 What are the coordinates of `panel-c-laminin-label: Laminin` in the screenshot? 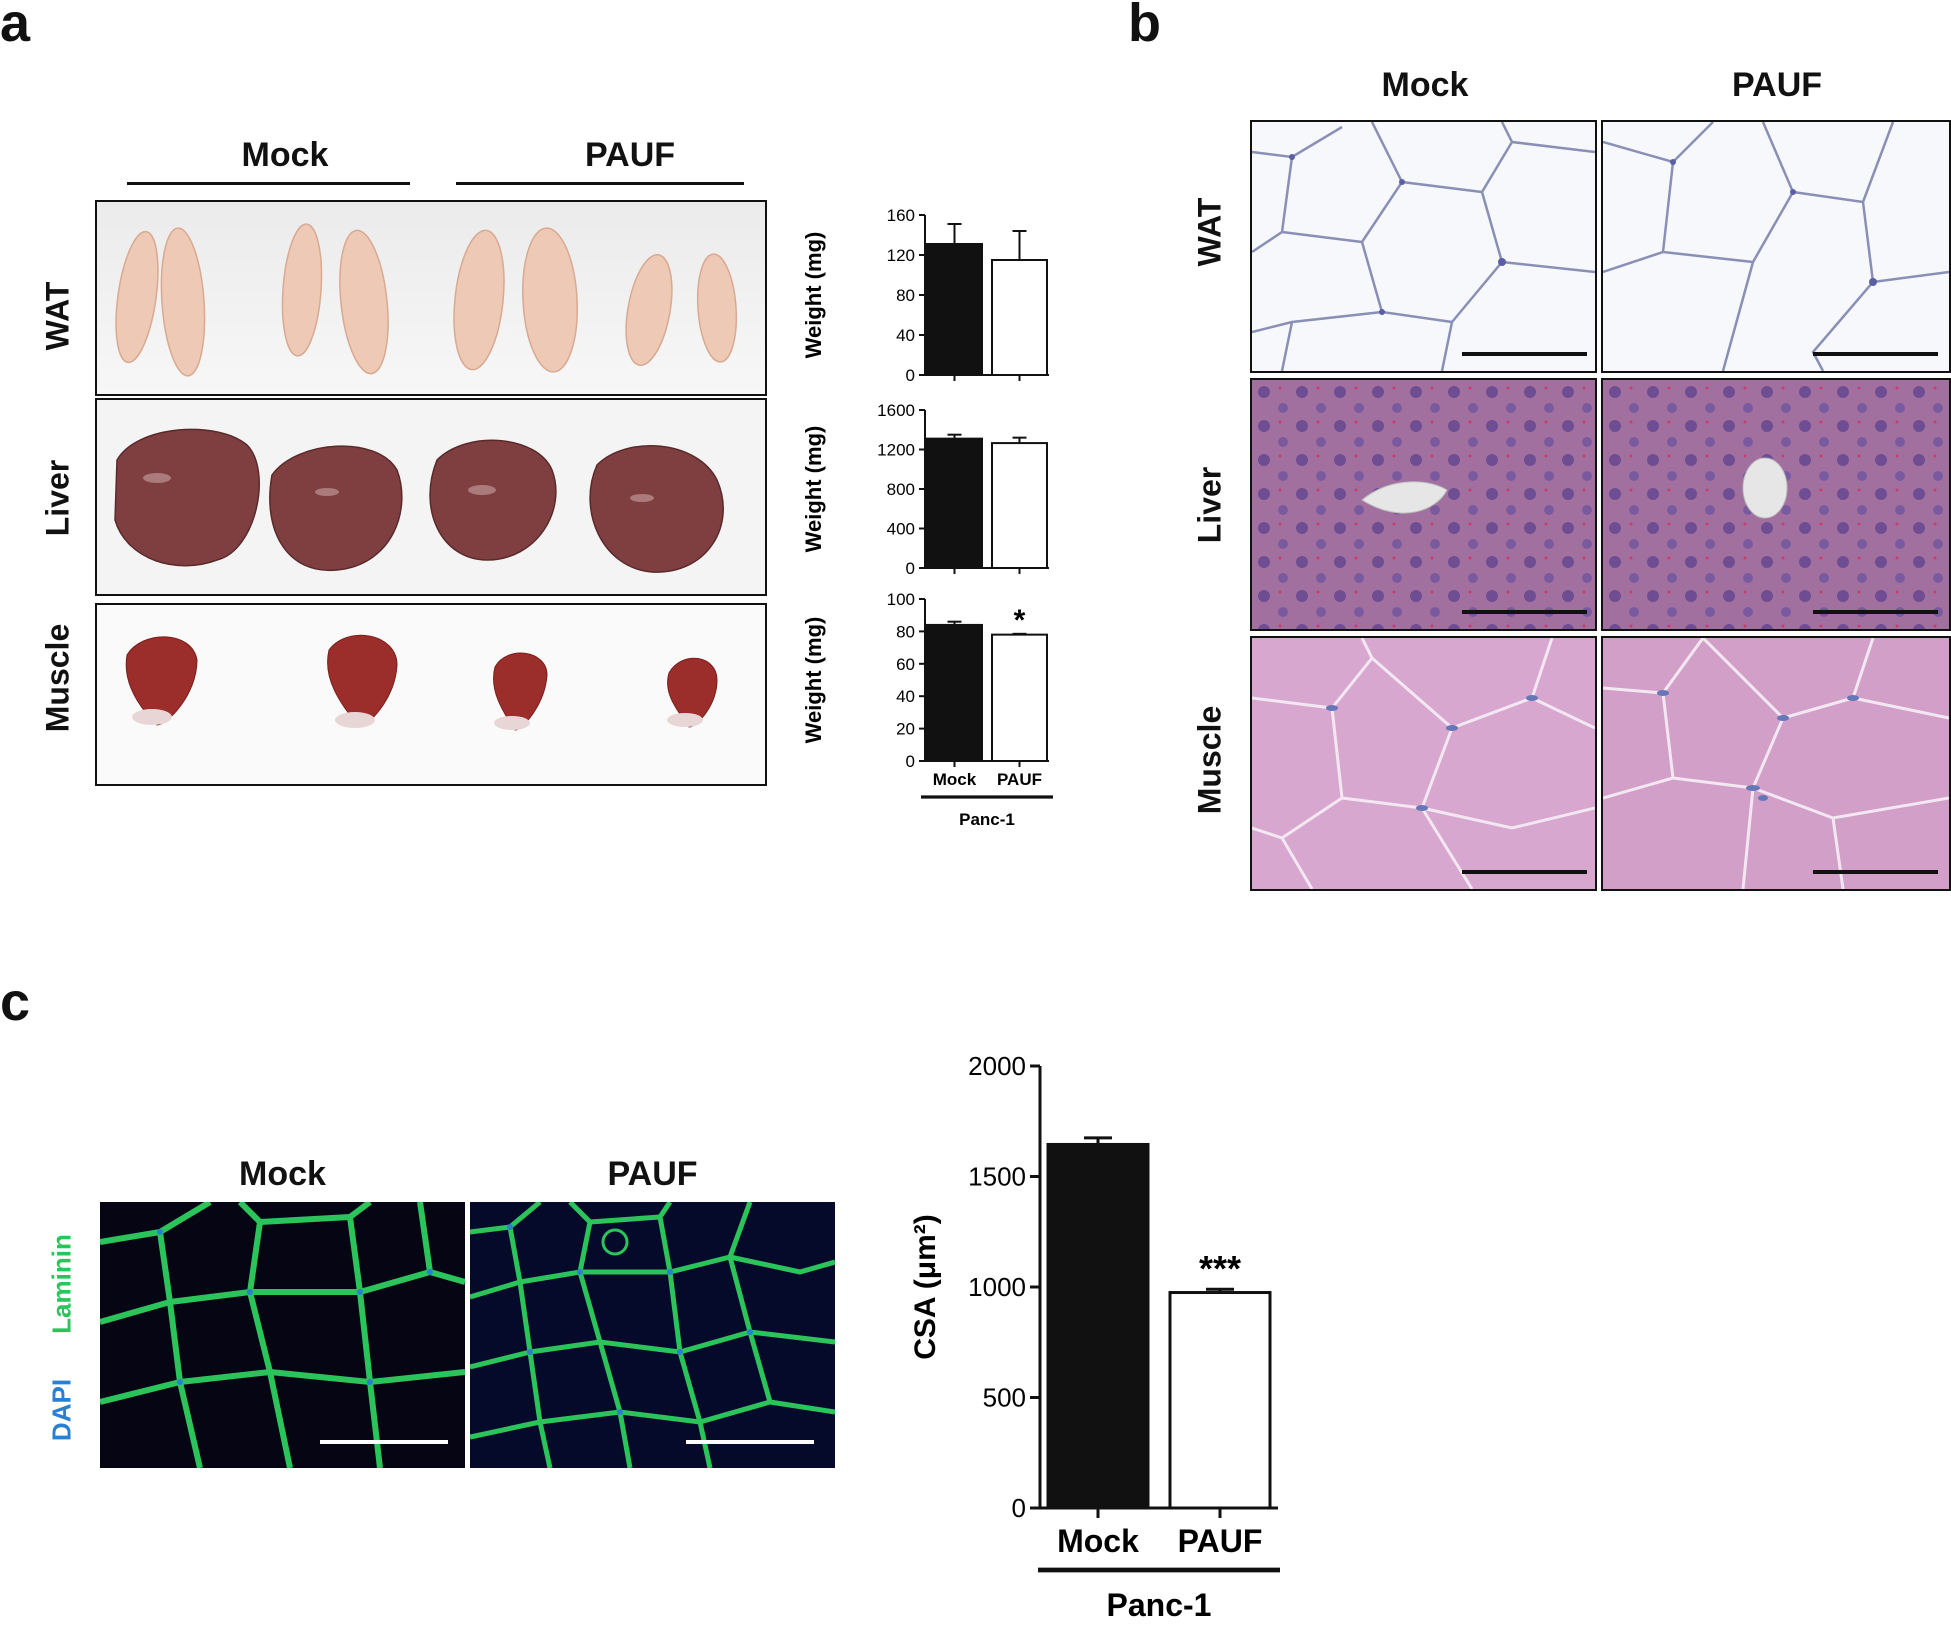 It's located at (61, 1284).